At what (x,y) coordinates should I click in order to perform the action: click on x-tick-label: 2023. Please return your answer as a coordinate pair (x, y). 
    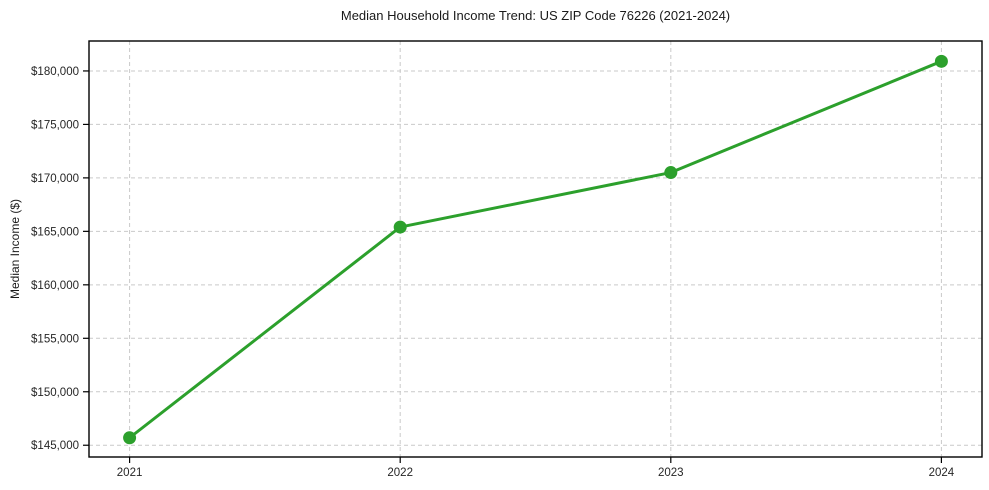
    Looking at the image, I should click on (671, 473).